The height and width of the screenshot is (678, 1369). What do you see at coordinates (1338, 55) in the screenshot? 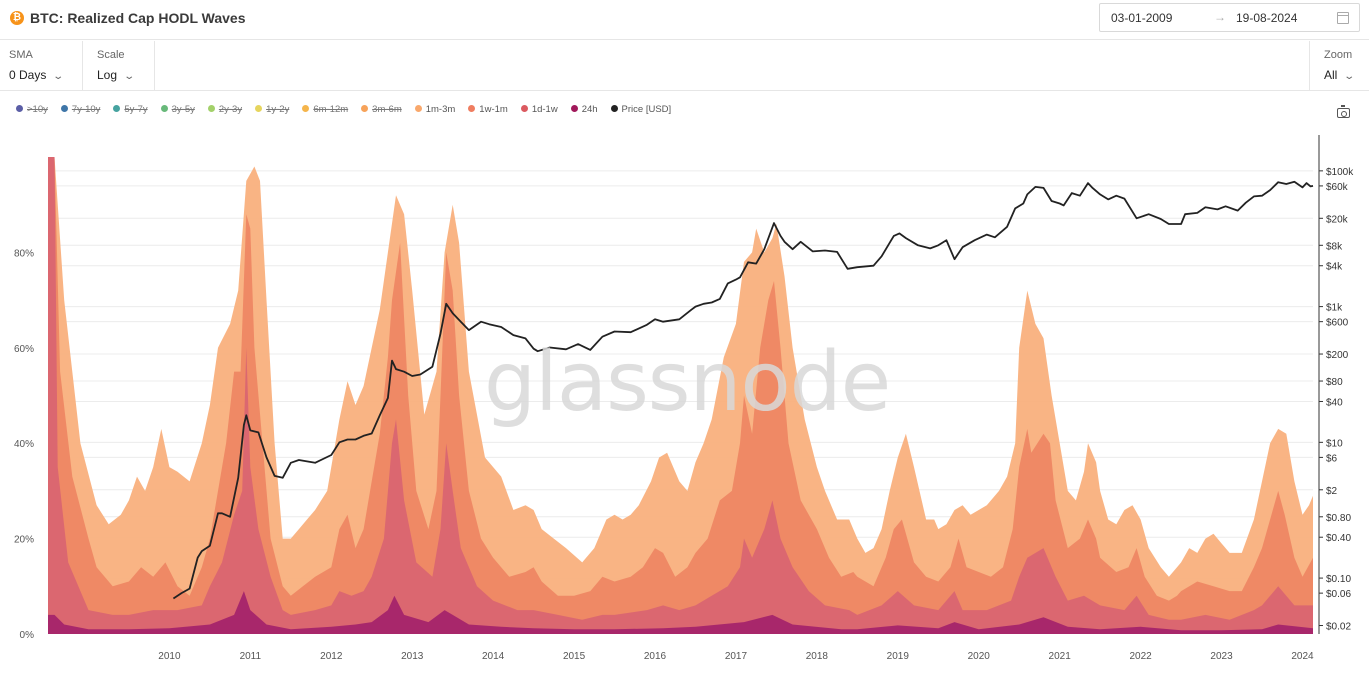
I see `zoom-label: Zoom` at bounding box center [1338, 55].